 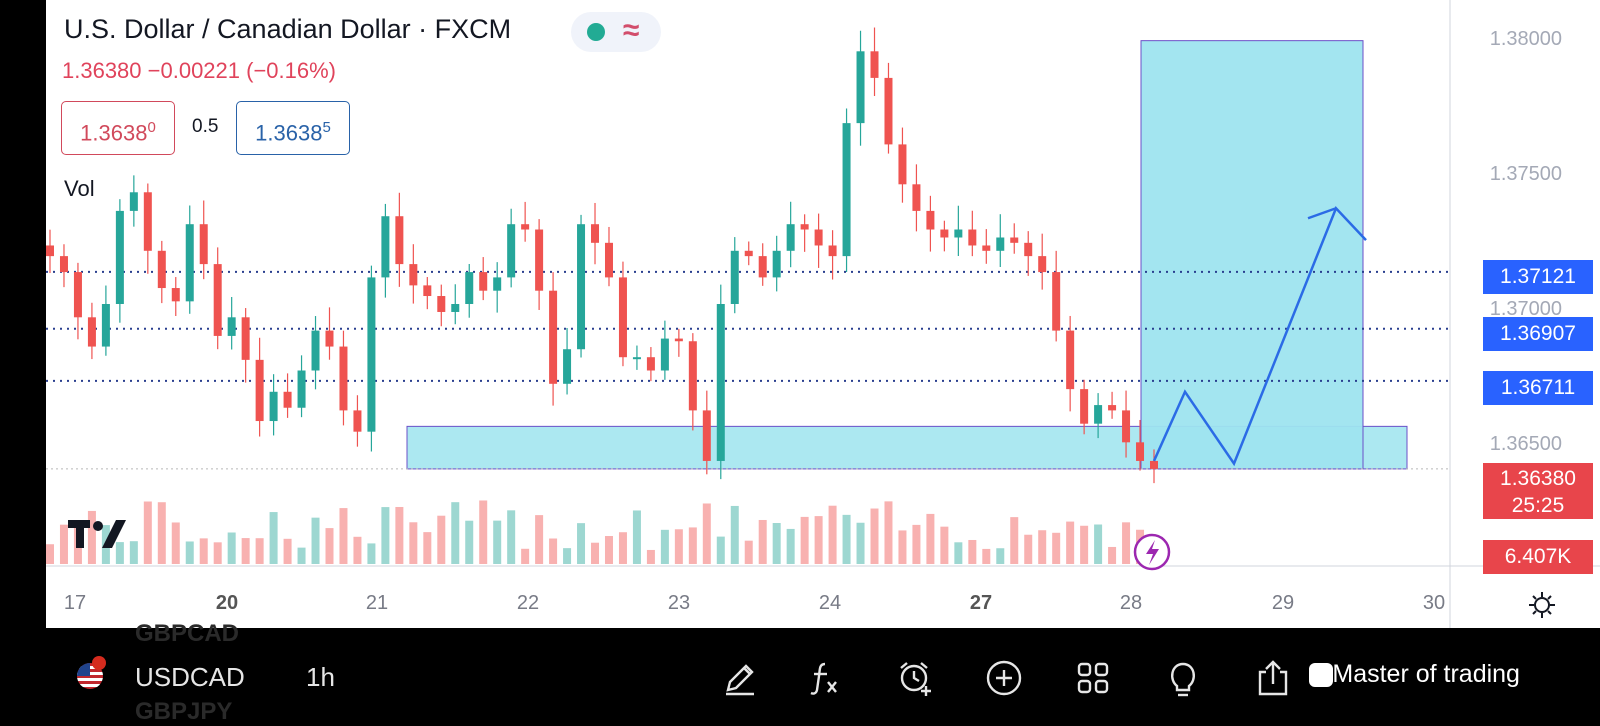 What do you see at coordinates (825, 678) in the screenshot?
I see `function-icon` at bounding box center [825, 678].